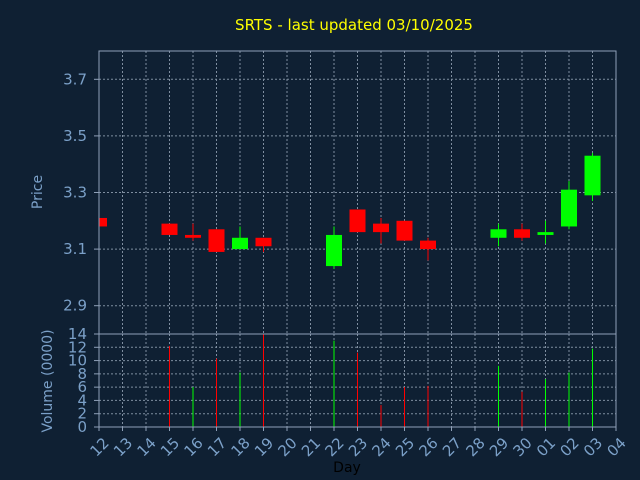  What do you see at coordinates (75, 136) in the screenshot?
I see `price-tick-label: 3.5` at bounding box center [75, 136].